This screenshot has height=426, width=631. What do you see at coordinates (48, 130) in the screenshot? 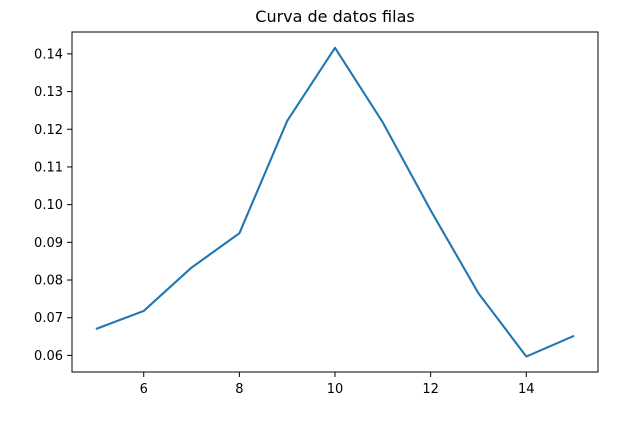
I see `y-tick-label: 0.12` at bounding box center [48, 130].